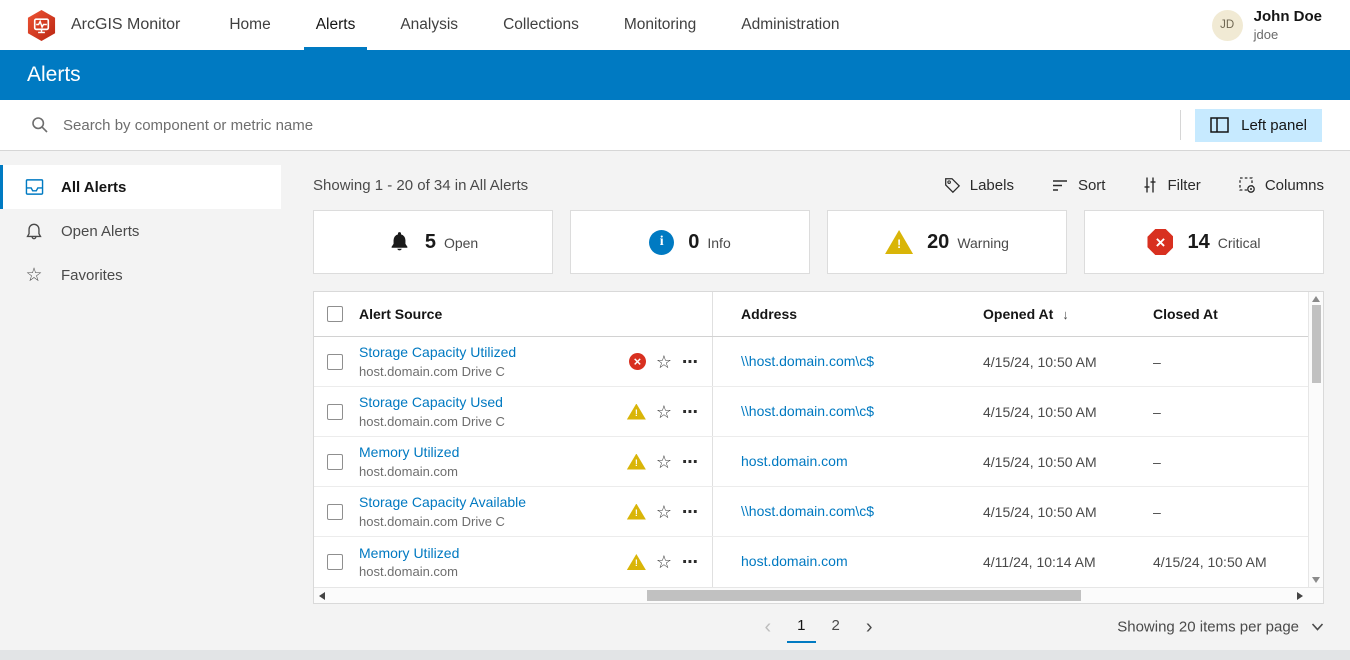 The height and width of the screenshot is (660, 1350). Describe the element at coordinates (1208, 627) in the screenshot. I see `items-per-page-label: Showing 20 items per page` at that location.